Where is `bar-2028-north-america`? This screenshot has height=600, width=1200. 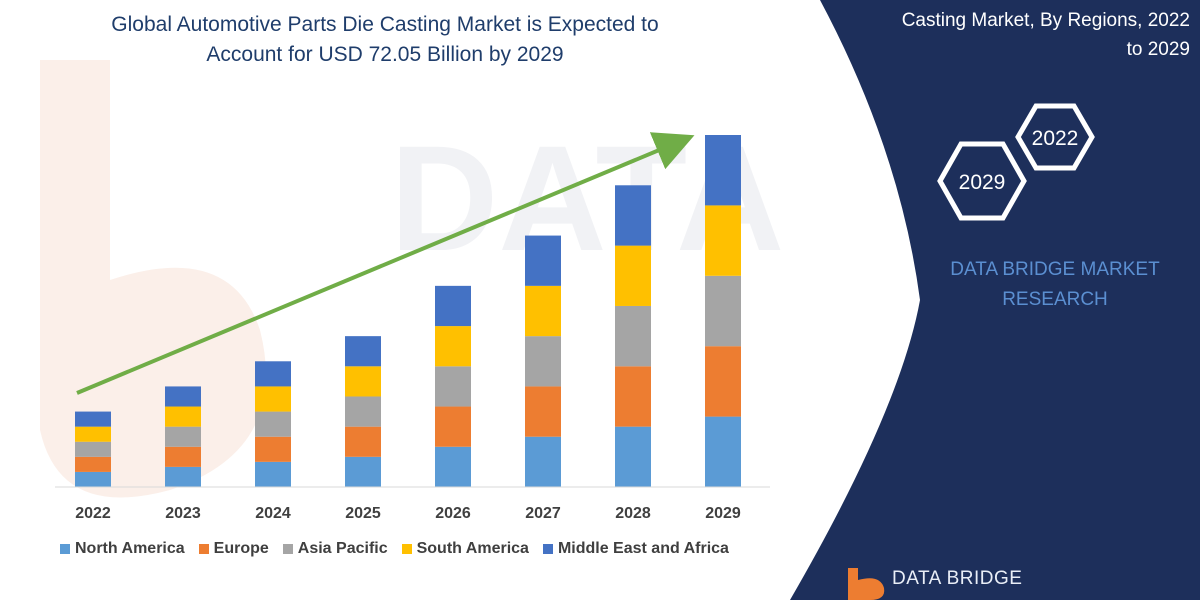 bar-2028-north-america is located at coordinates (633, 456).